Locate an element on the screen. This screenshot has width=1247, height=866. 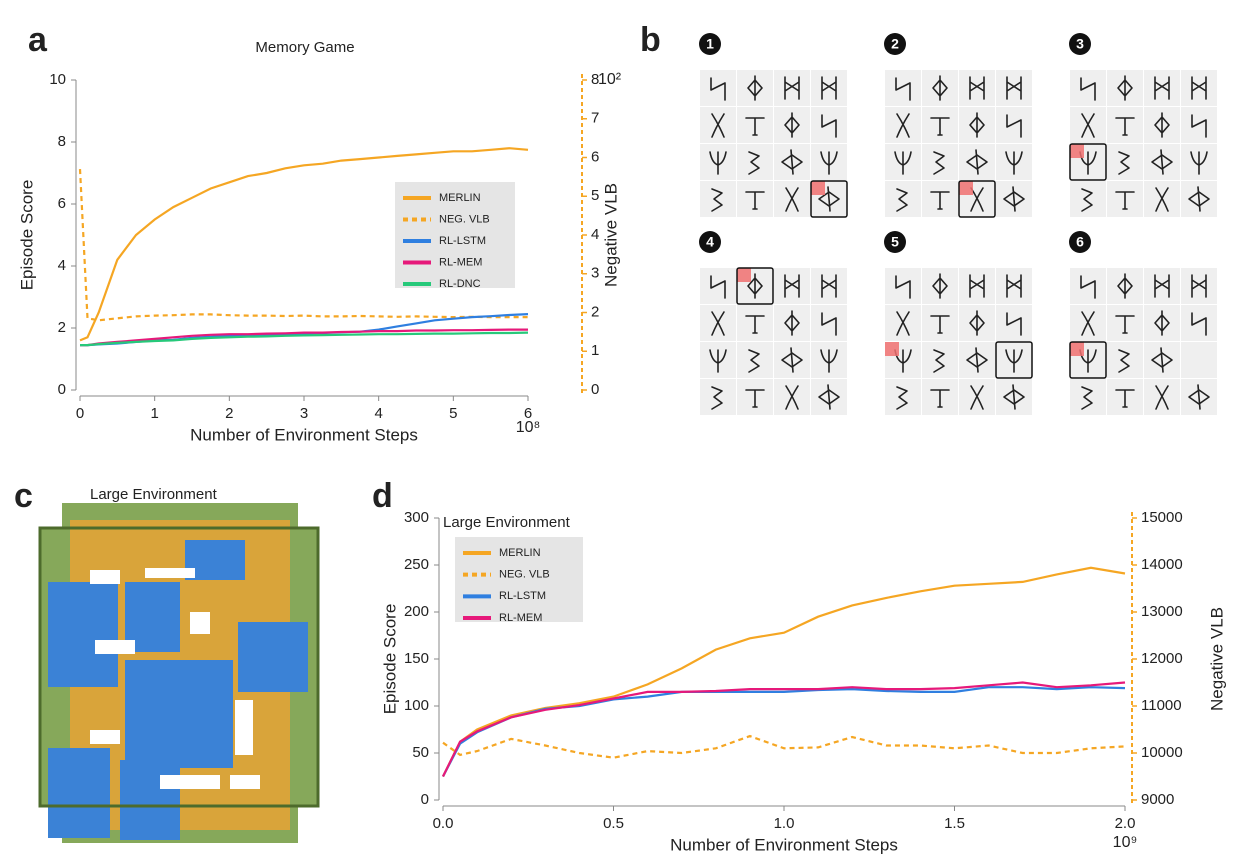
y2-tick-label: 10000 is located at coordinates (1162, 752).